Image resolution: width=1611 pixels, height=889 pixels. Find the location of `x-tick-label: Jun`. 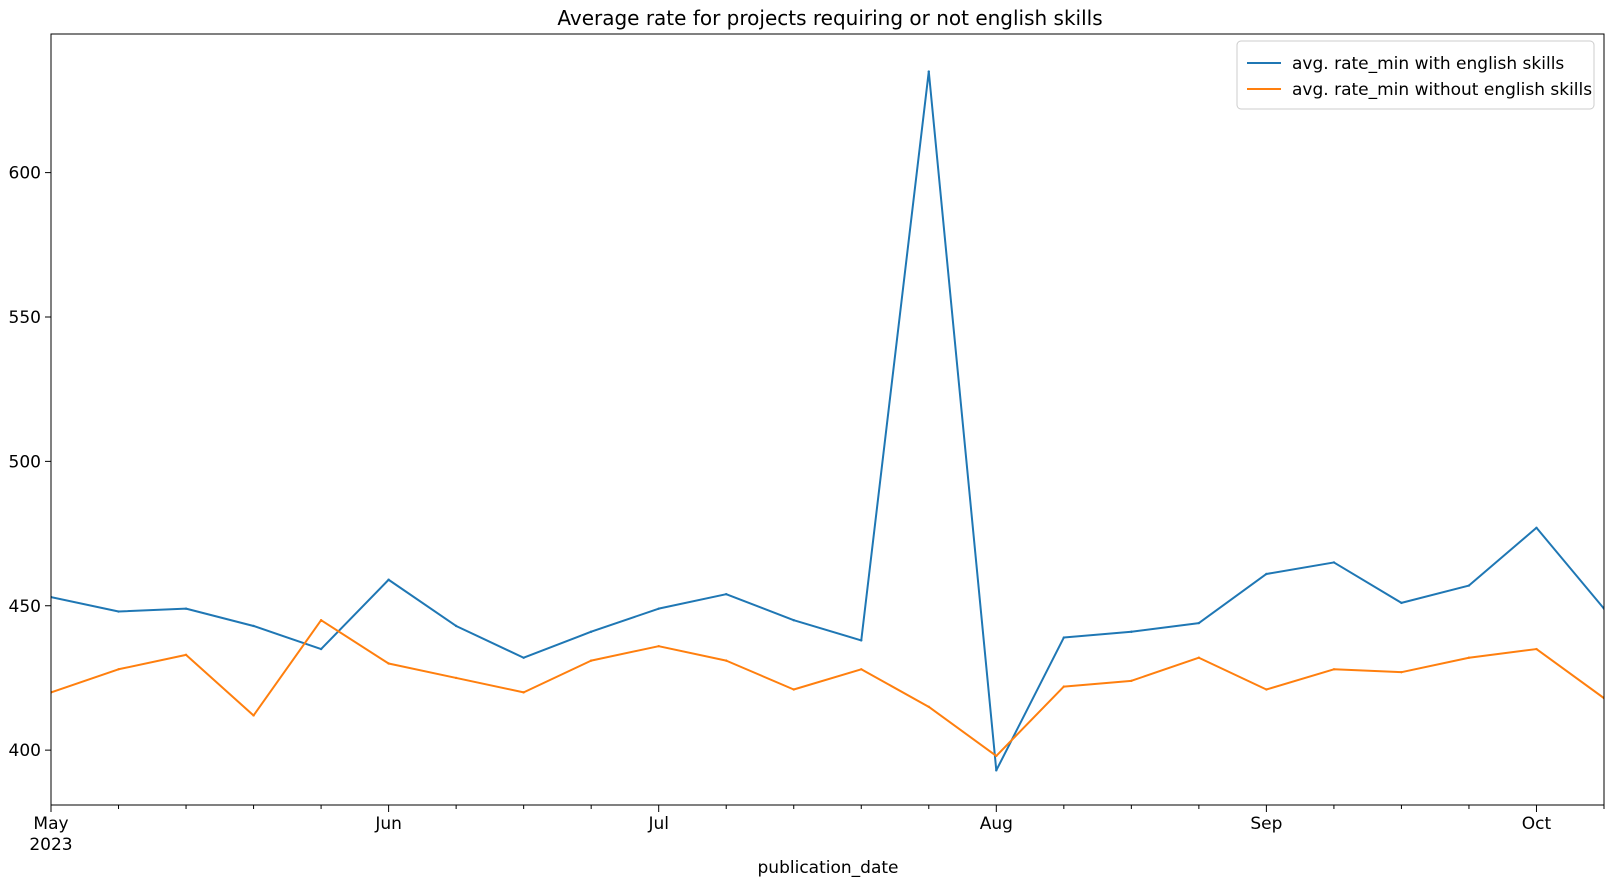

x-tick-label: Jun is located at coordinates (388, 824).